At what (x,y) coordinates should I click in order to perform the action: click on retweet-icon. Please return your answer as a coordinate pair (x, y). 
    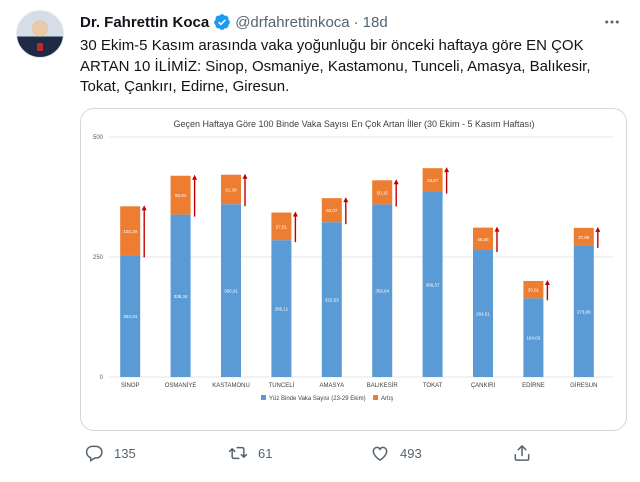
    Looking at the image, I should click on (238, 453).